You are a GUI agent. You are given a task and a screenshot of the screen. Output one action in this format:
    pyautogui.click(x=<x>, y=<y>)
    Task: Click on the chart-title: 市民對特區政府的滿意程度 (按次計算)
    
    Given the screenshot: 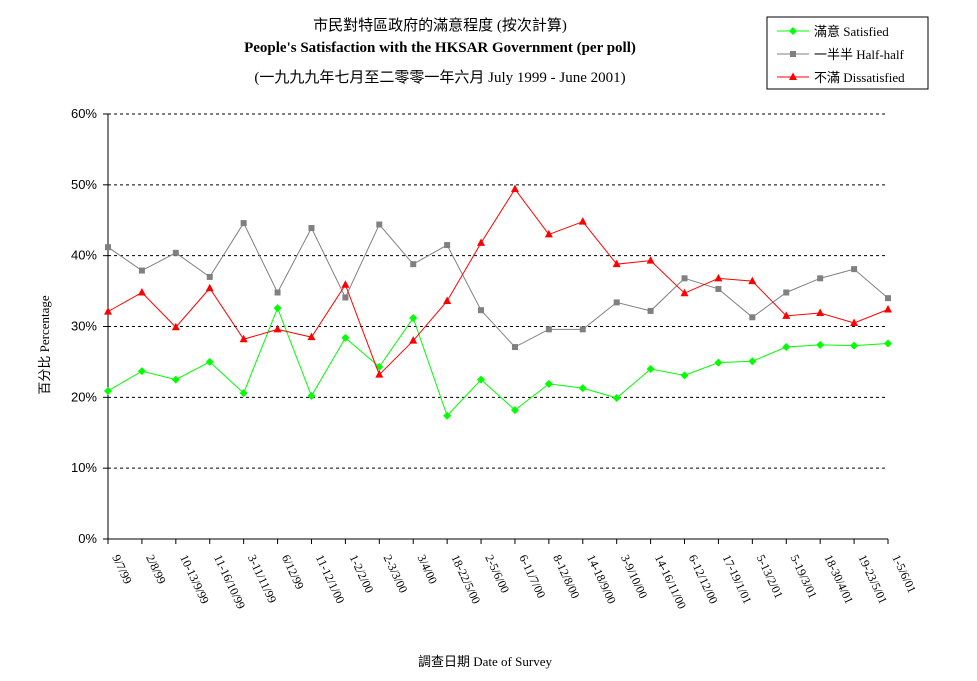 What is the action you would take?
    pyautogui.click(x=440, y=26)
    